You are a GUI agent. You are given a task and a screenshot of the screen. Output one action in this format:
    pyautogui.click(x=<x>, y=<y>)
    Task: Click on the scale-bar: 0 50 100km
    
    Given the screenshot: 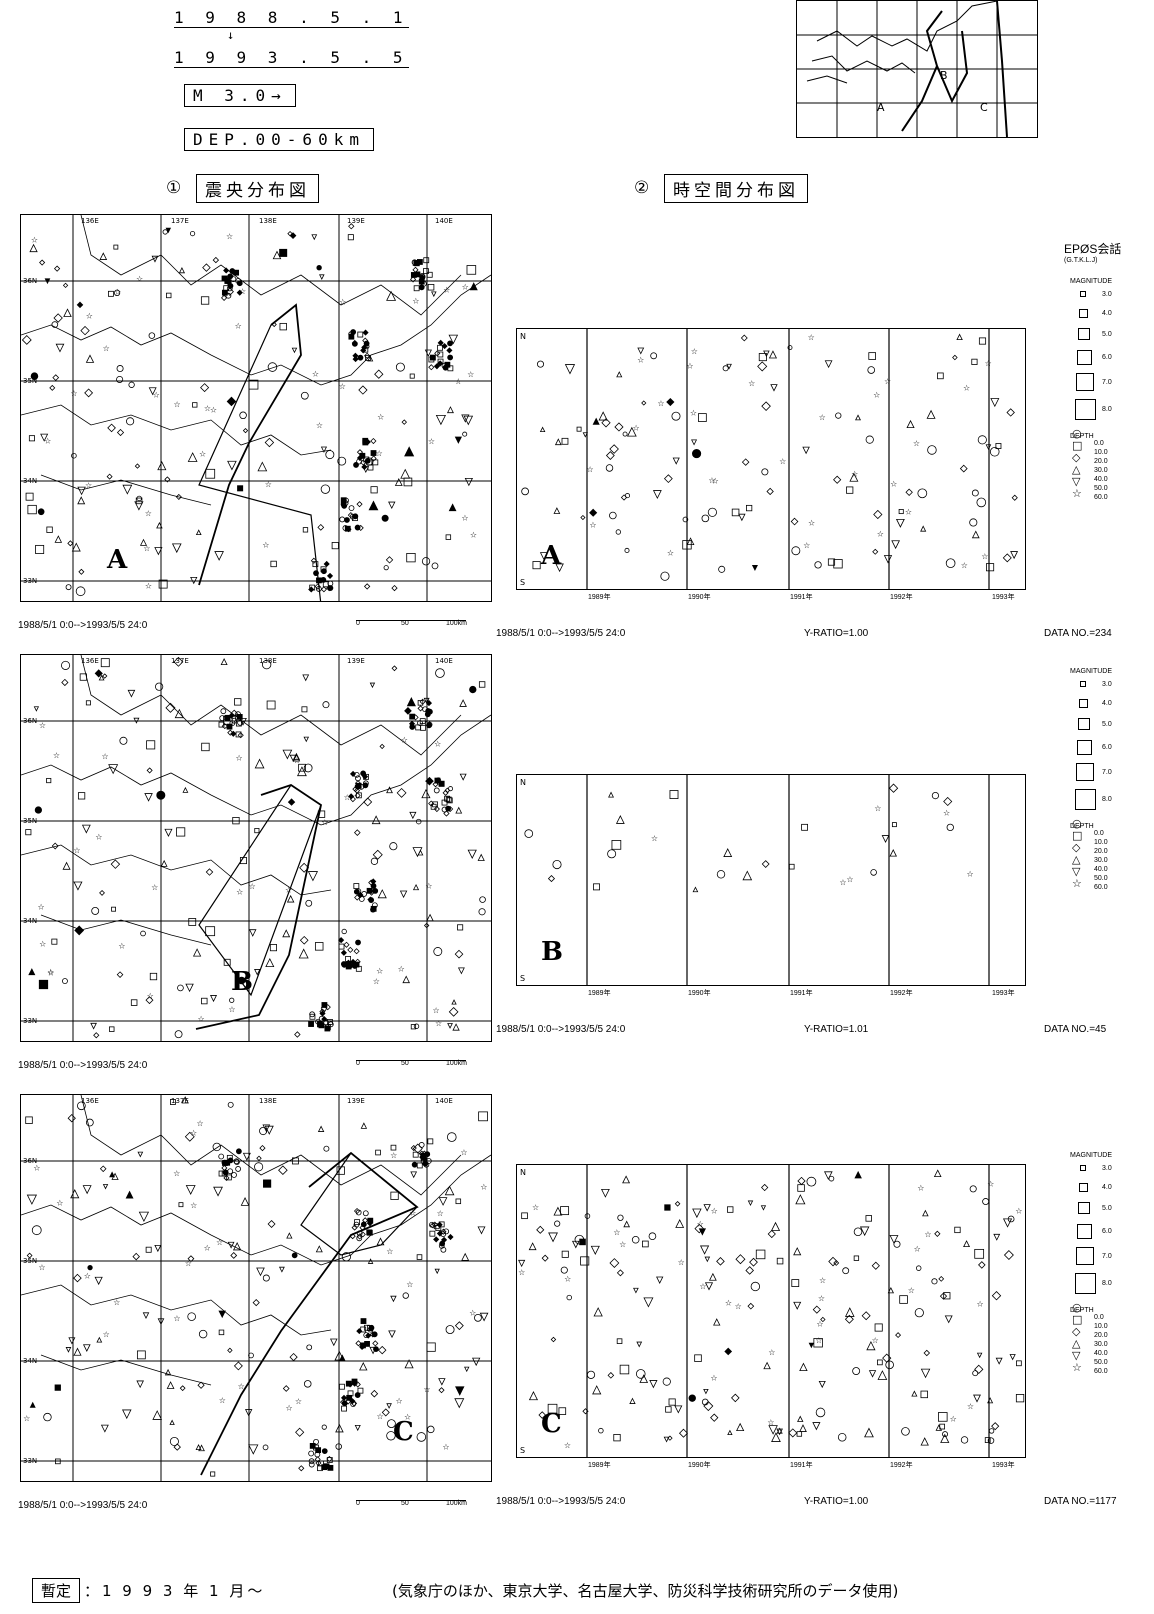 What is the action you would take?
    pyautogui.click(x=411, y=1496)
    